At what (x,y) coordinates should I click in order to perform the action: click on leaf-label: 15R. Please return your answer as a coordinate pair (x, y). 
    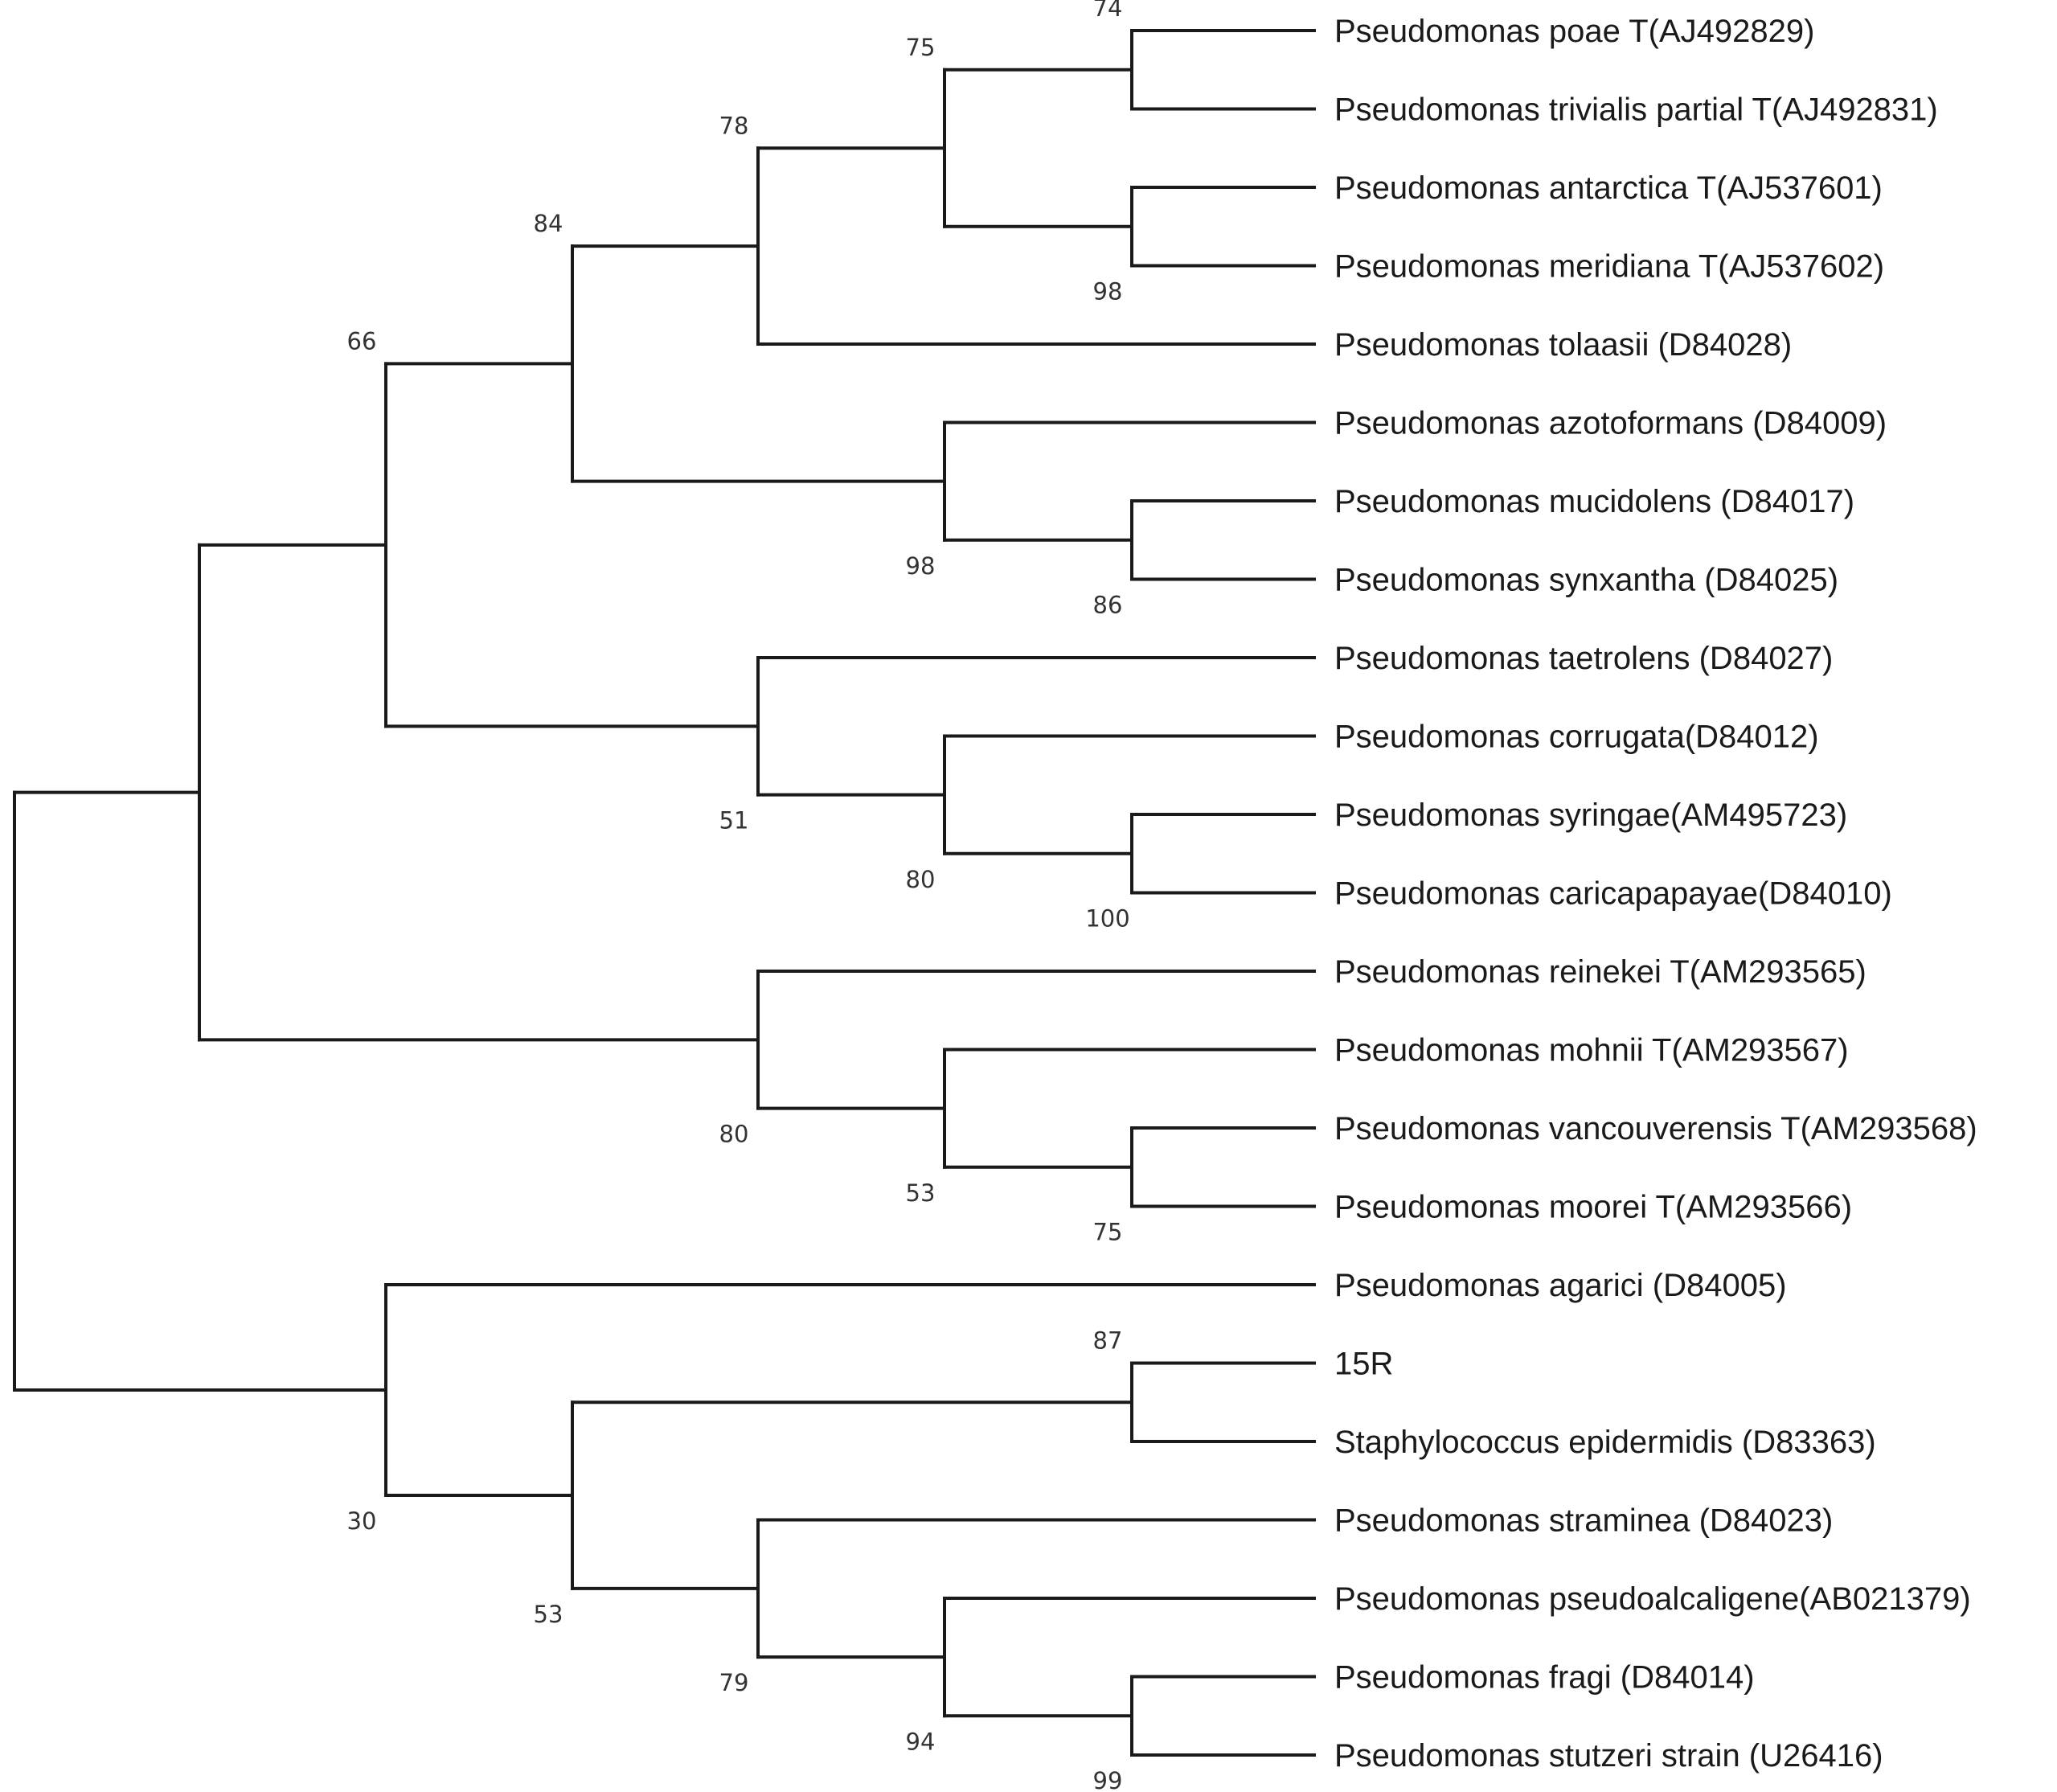
    Looking at the image, I should click on (1363, 1365).